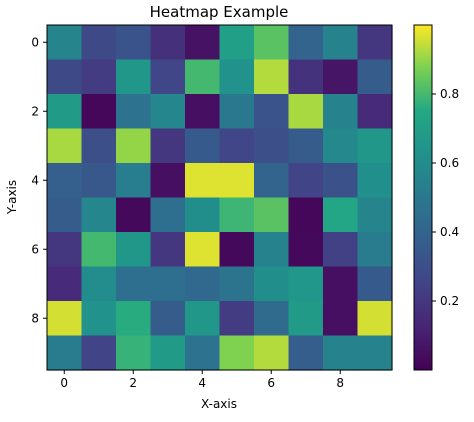 The image size is (474, 422). I want to click on y-axis-ticks: 0 2 4 6 8, so click(39, 180).